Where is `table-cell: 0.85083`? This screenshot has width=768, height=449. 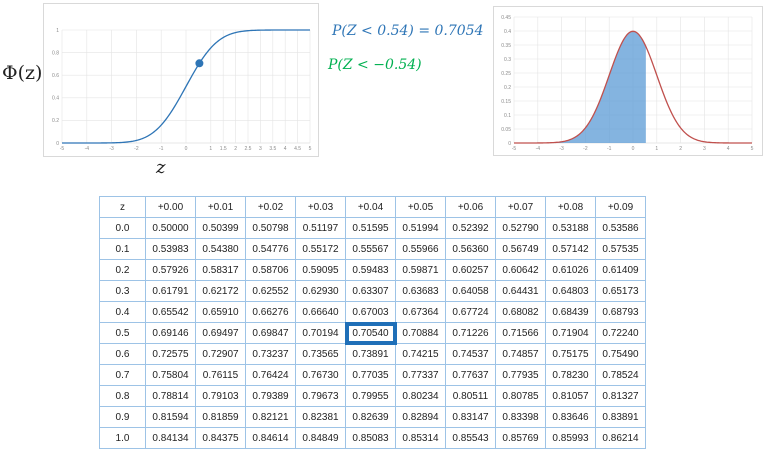 table-cell: 0.85083 is located at coordinates (370, 438).